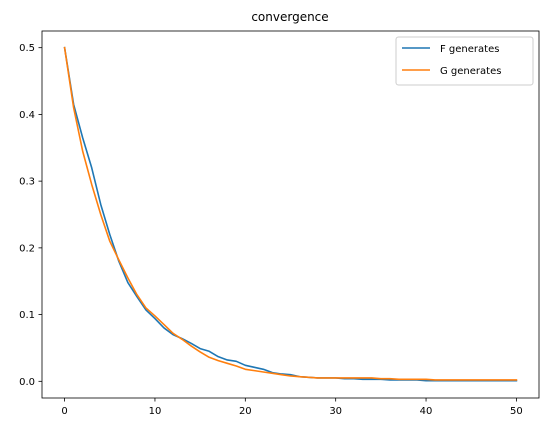 This screenshot has height=433, width=547. Describe the element at coordinates (469, 49) in the screenshot. I see `legend-label-f-generates: F generates` at that location.